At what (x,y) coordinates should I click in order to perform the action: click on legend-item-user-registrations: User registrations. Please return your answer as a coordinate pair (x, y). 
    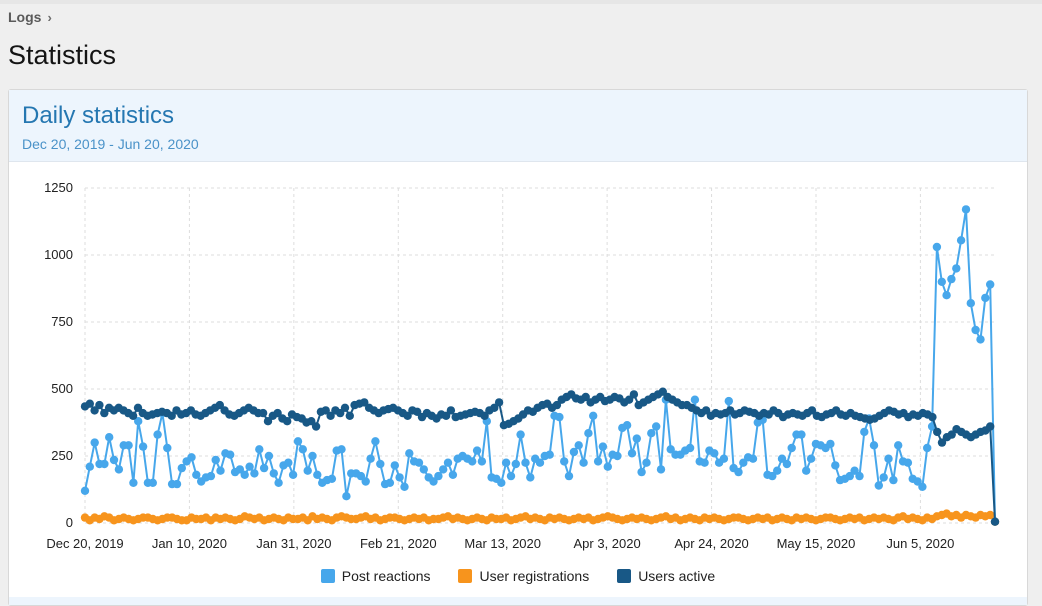
    Looking at the image, I should click on (523, 576).